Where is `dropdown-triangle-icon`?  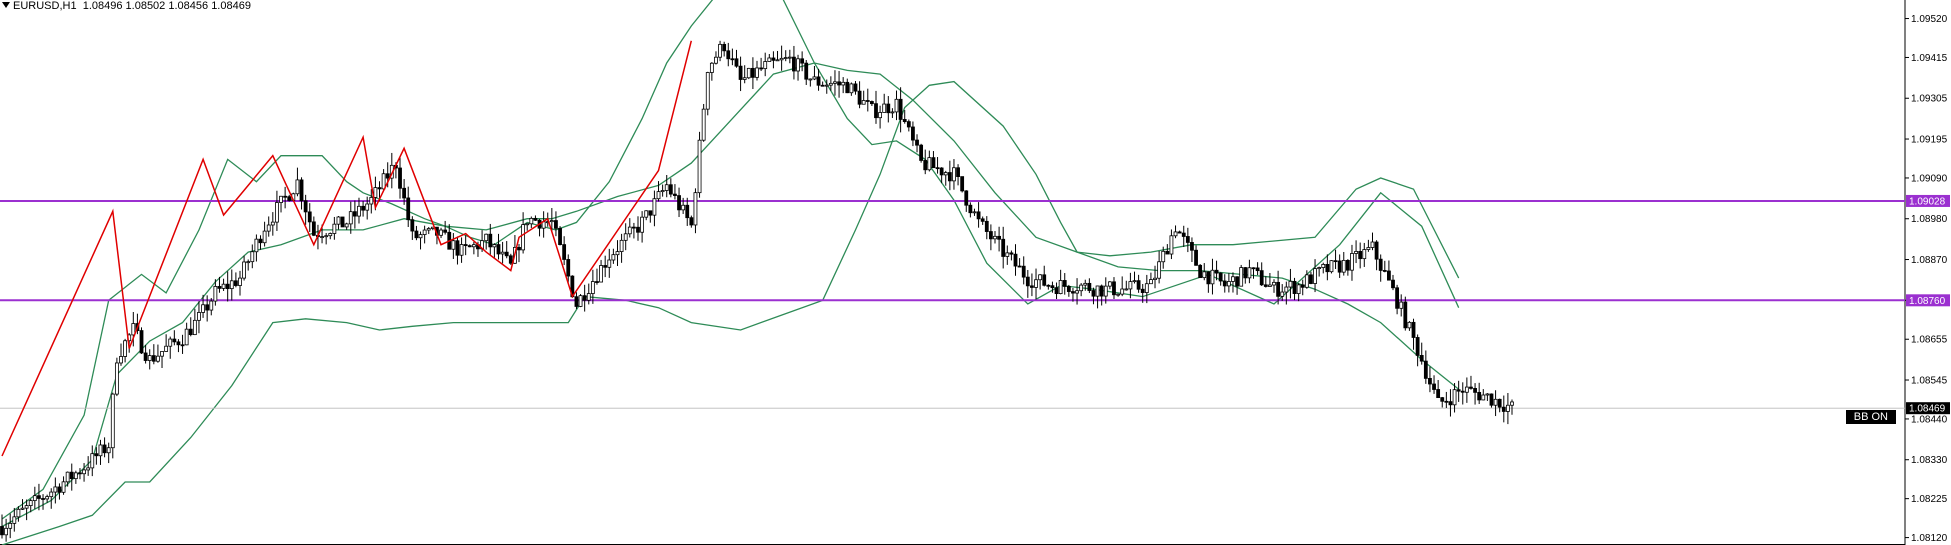
dropdown-triangle-icon is located at coordinates (6, 5).